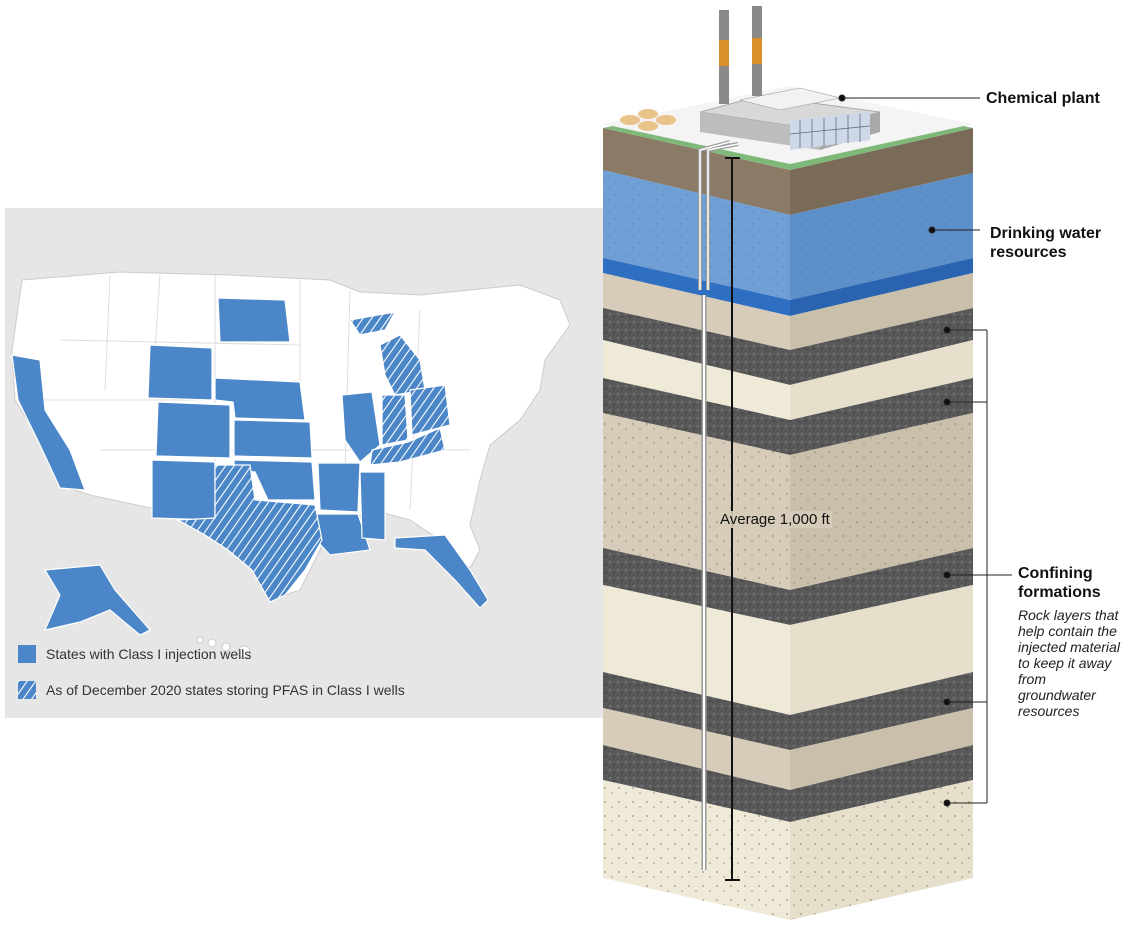  I want to click on water-pointer-dot, so click(932, 230).